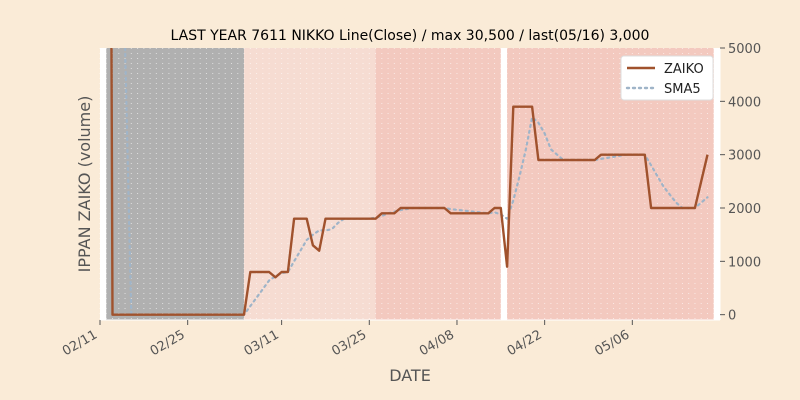  Describe the element at coordinates (744, 49) in the screenshot. I see `y-tick-label: 5000` at that location.